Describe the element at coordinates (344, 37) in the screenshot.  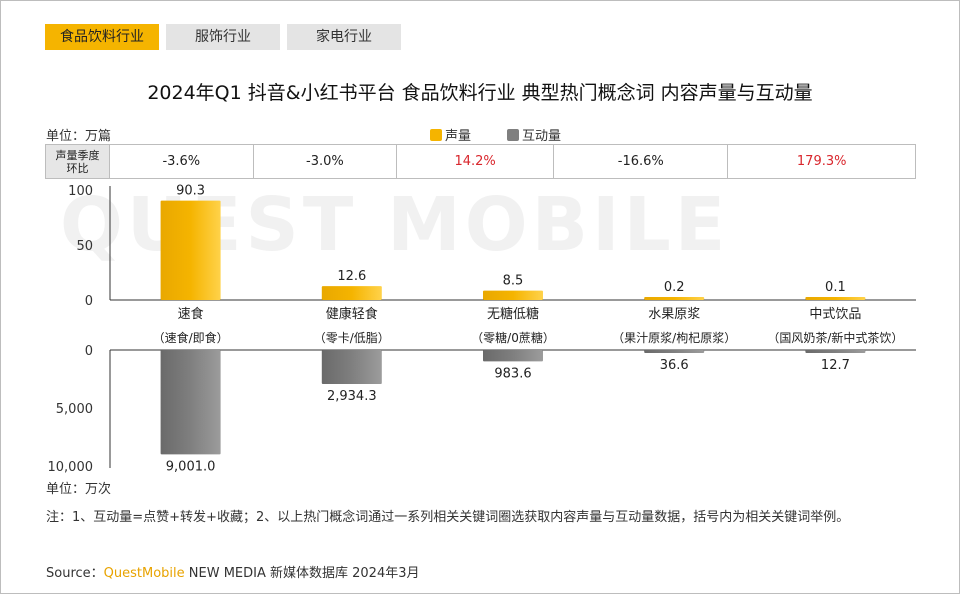
I see `tab-appliance: 家电行业` at that location.